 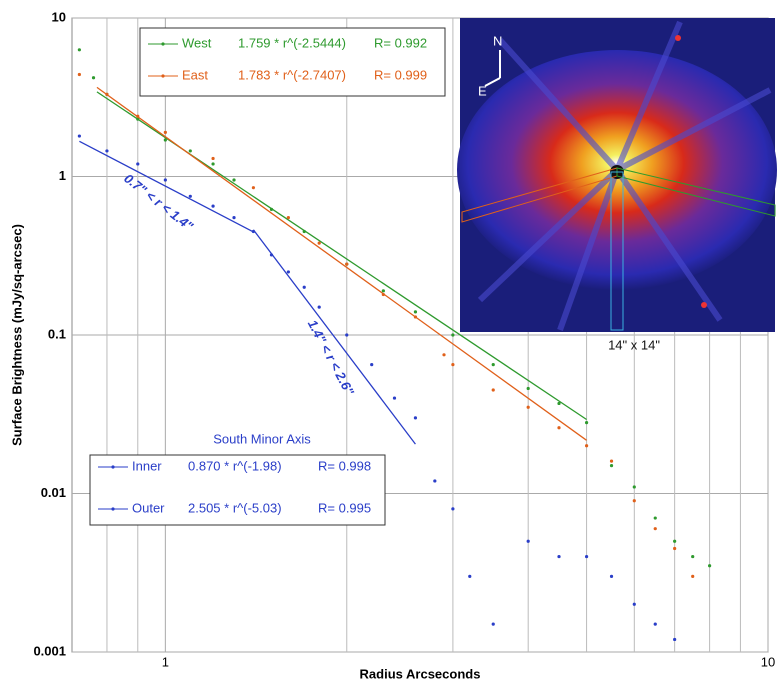 I want to click on legend-equation: 0.870 * r^(-1.98), so click(x=235, y=465).